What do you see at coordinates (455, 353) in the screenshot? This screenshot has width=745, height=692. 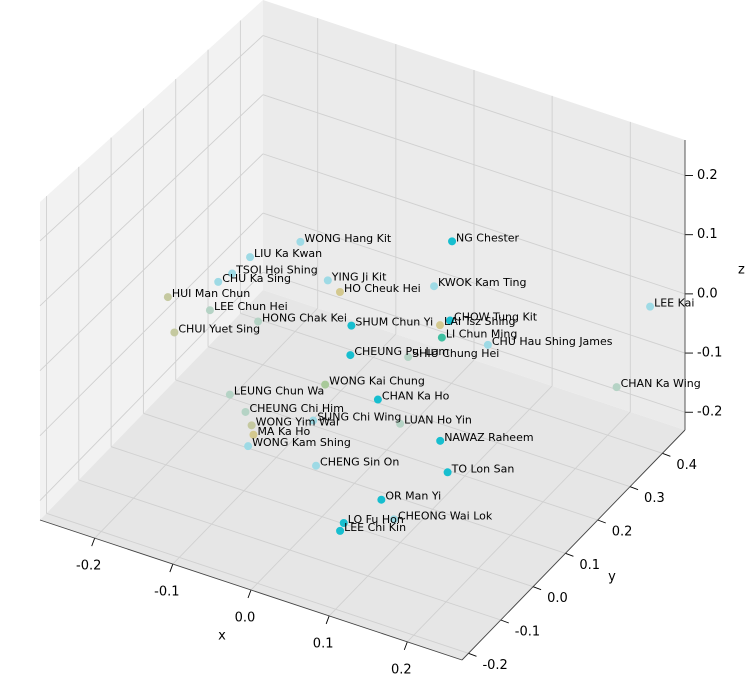 I see `point-label: SHIU Chung Hei` at bounding box center [455, 353].